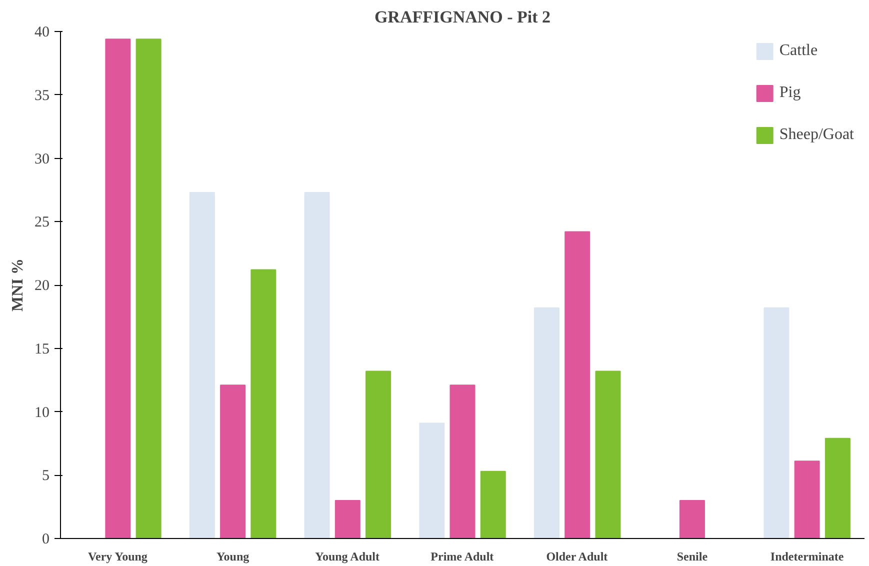  I want to click on x-tick-label: Indeterminate, so click(807, 557).